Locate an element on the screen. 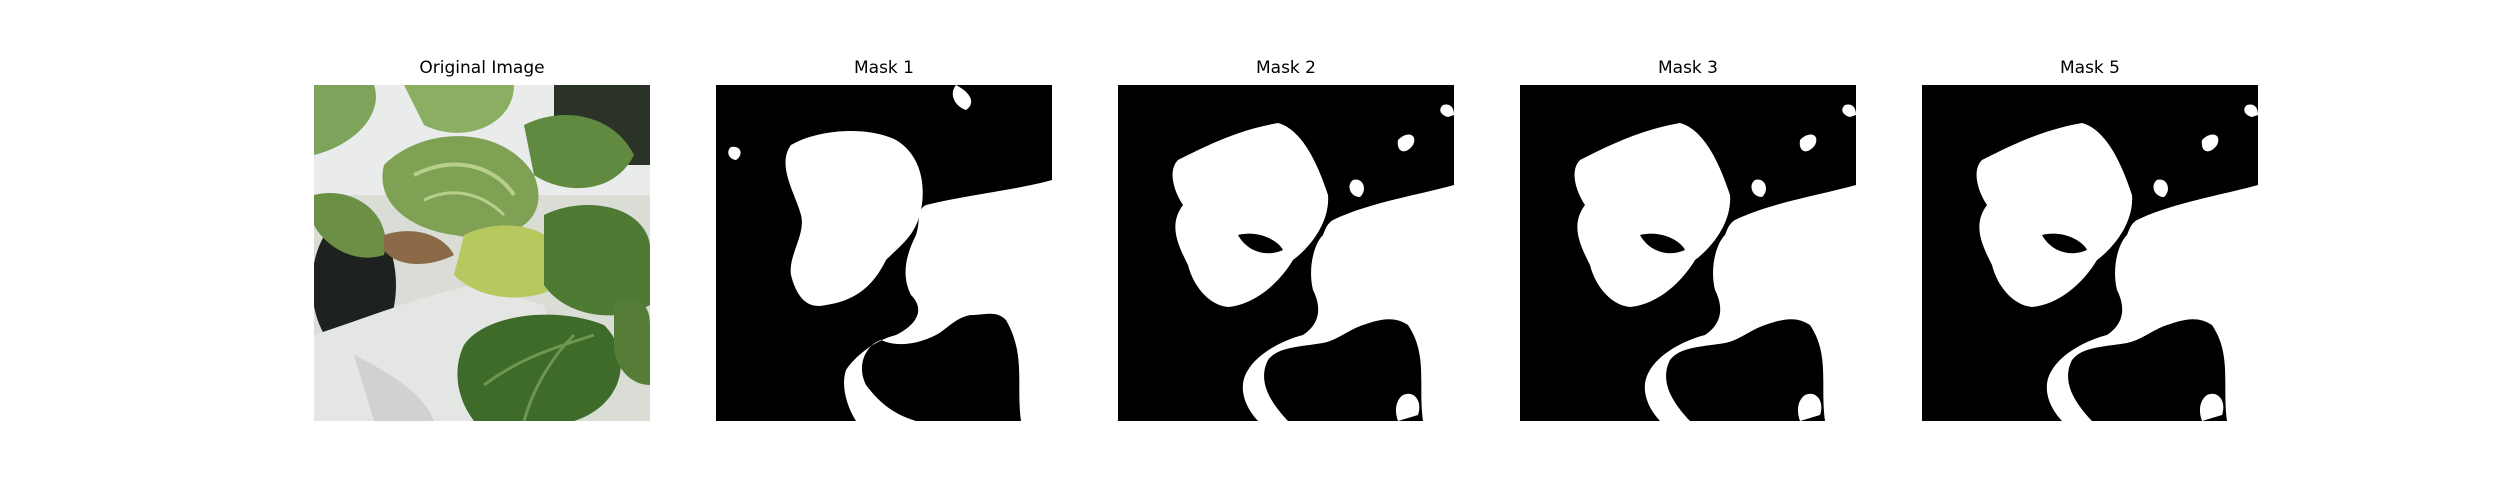 Image resolution: width=2500 pixels, height=500 pixels. mask-5-image is located at coordinates (2090, 253).